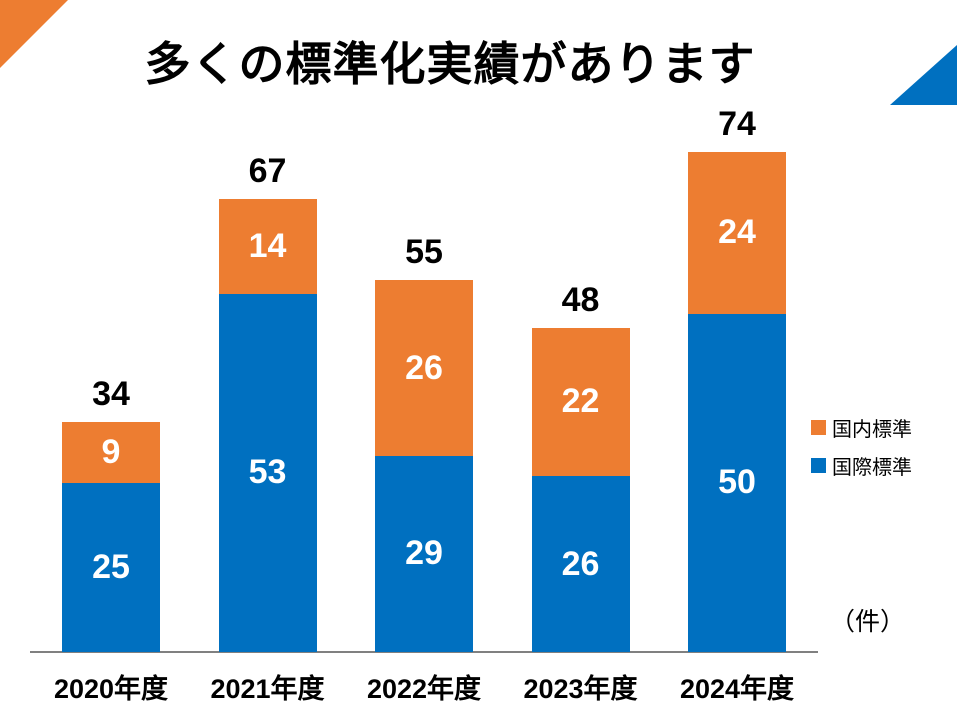  I want to click on segment-domestic-standard: 9, so click(111, 452).